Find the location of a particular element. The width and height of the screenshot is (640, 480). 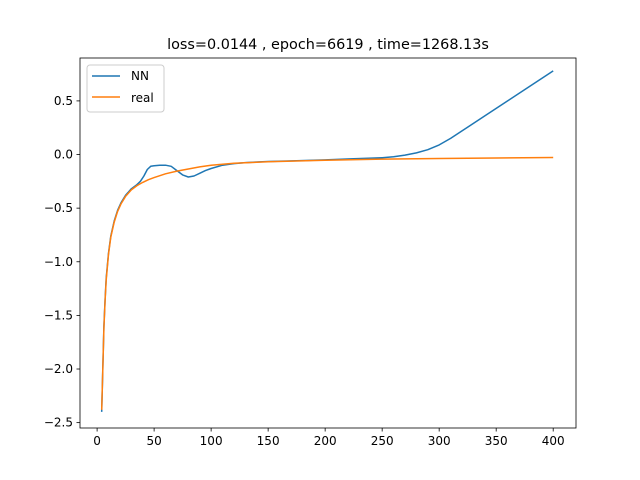

x-tick-label: 100 is located at coordinates (211, 441).